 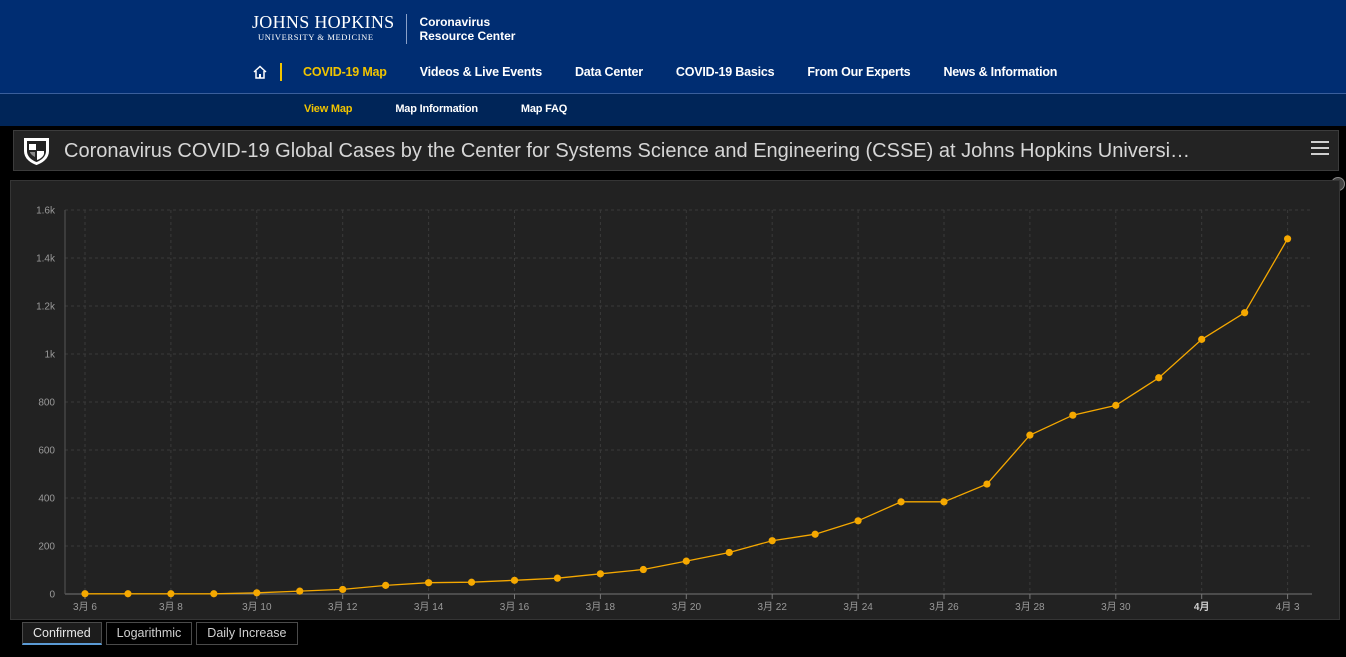 I want to click on subnav-map-faq: Map FAQ, so click(x=544, y=109).